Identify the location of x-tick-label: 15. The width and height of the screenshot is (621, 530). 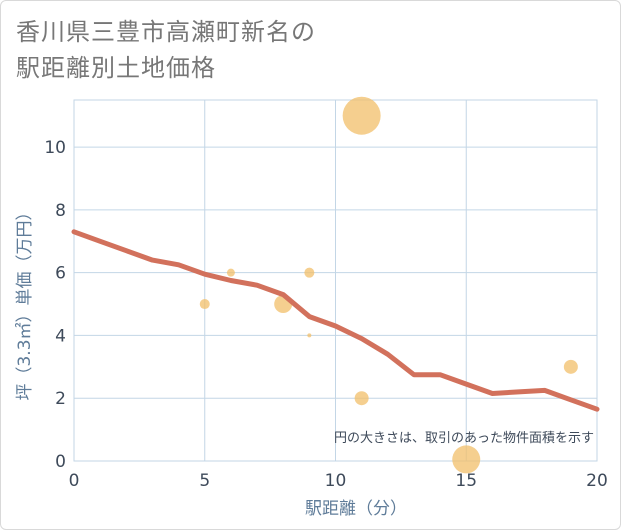
(466, 481).